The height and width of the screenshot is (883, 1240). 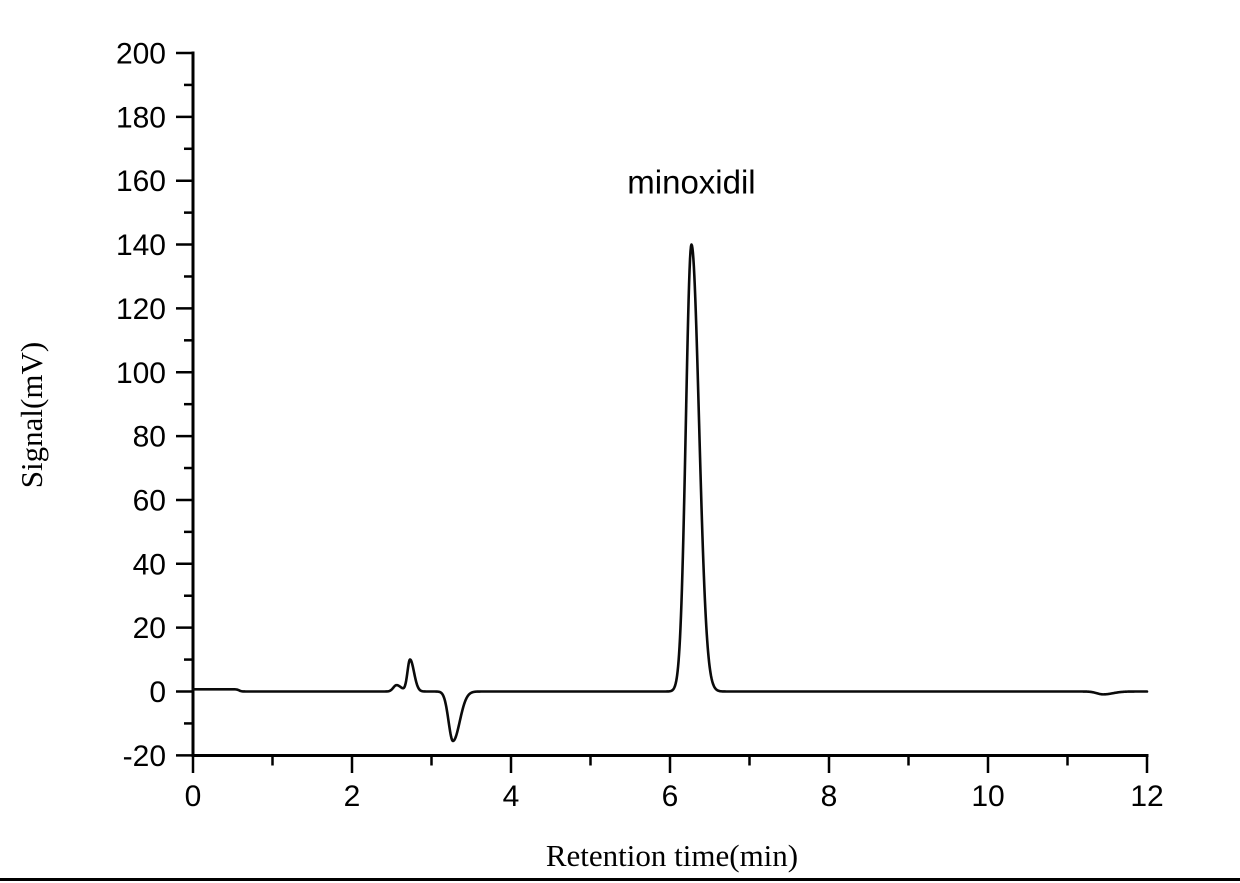 I want to click on x-tick-label: 0, so click(x=193, y=796).